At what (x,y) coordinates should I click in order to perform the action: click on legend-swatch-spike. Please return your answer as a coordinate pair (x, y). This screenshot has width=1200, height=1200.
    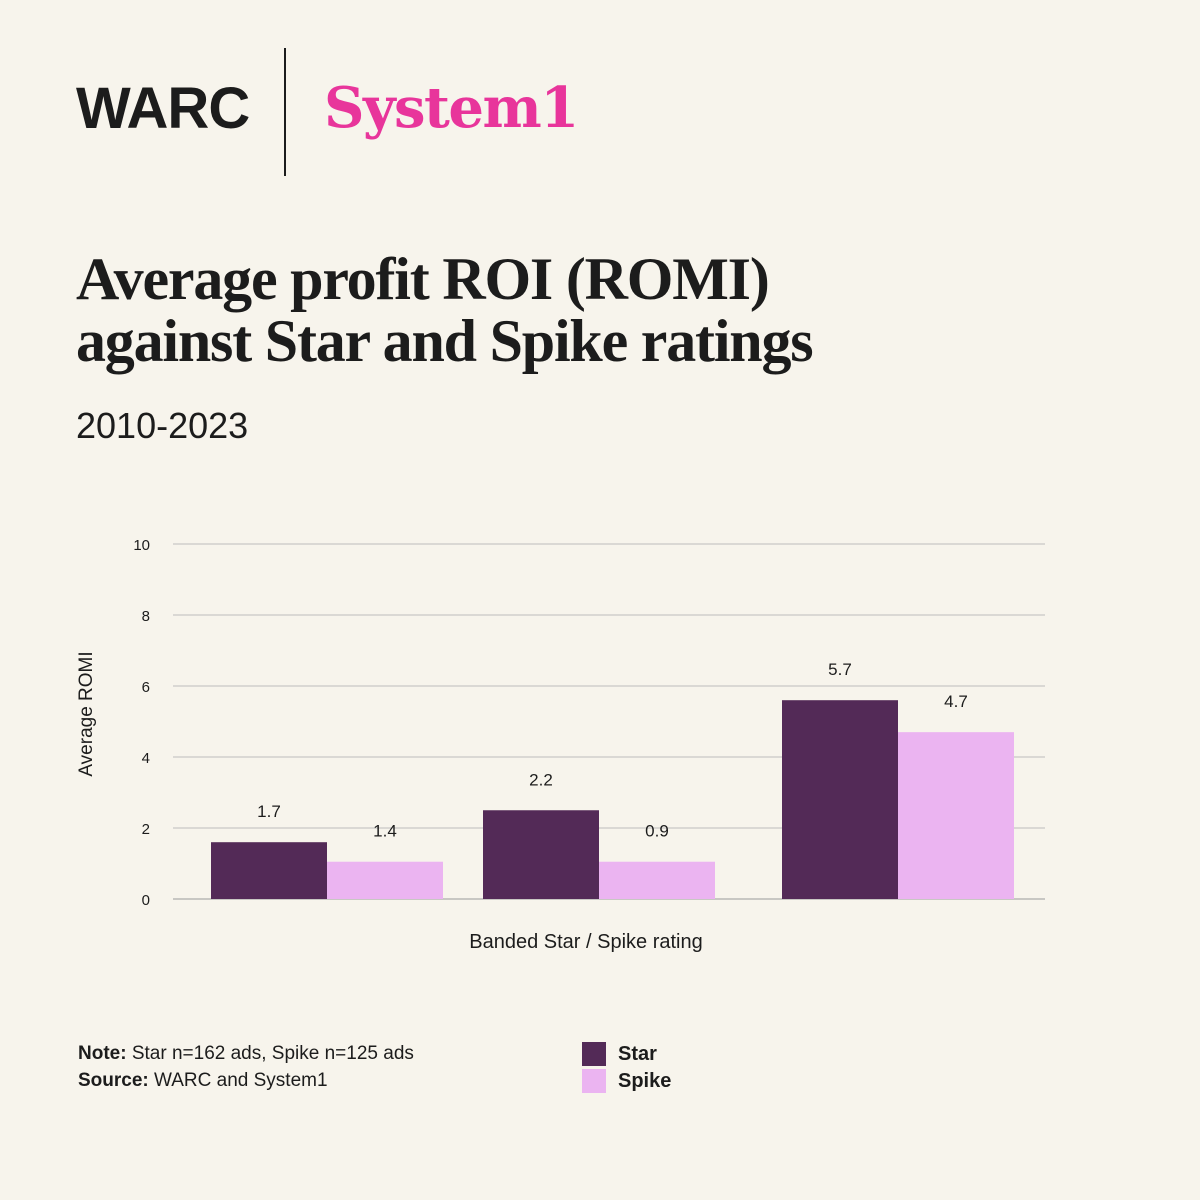
    Looking at the image, I should click on (594, 1081).